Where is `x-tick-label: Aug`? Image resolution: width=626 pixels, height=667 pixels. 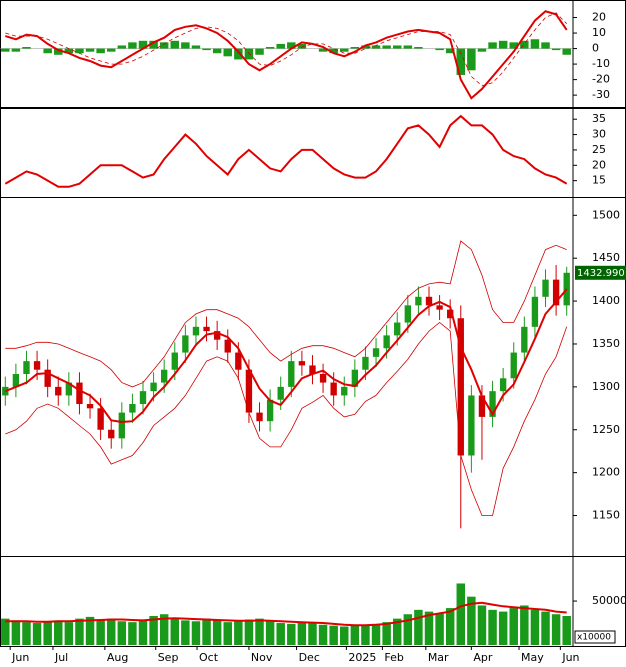
x-tick-label: Aug is located at coordinates (117, 657).